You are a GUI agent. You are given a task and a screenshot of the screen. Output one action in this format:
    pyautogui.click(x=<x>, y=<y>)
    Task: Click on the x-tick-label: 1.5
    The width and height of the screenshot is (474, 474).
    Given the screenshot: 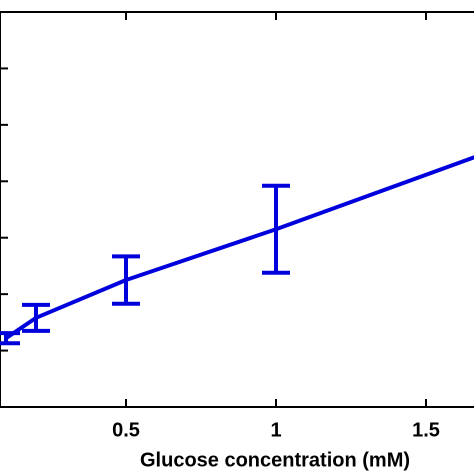 What is the action you would take?
    pyautogui.click(x=426, y=430)
    